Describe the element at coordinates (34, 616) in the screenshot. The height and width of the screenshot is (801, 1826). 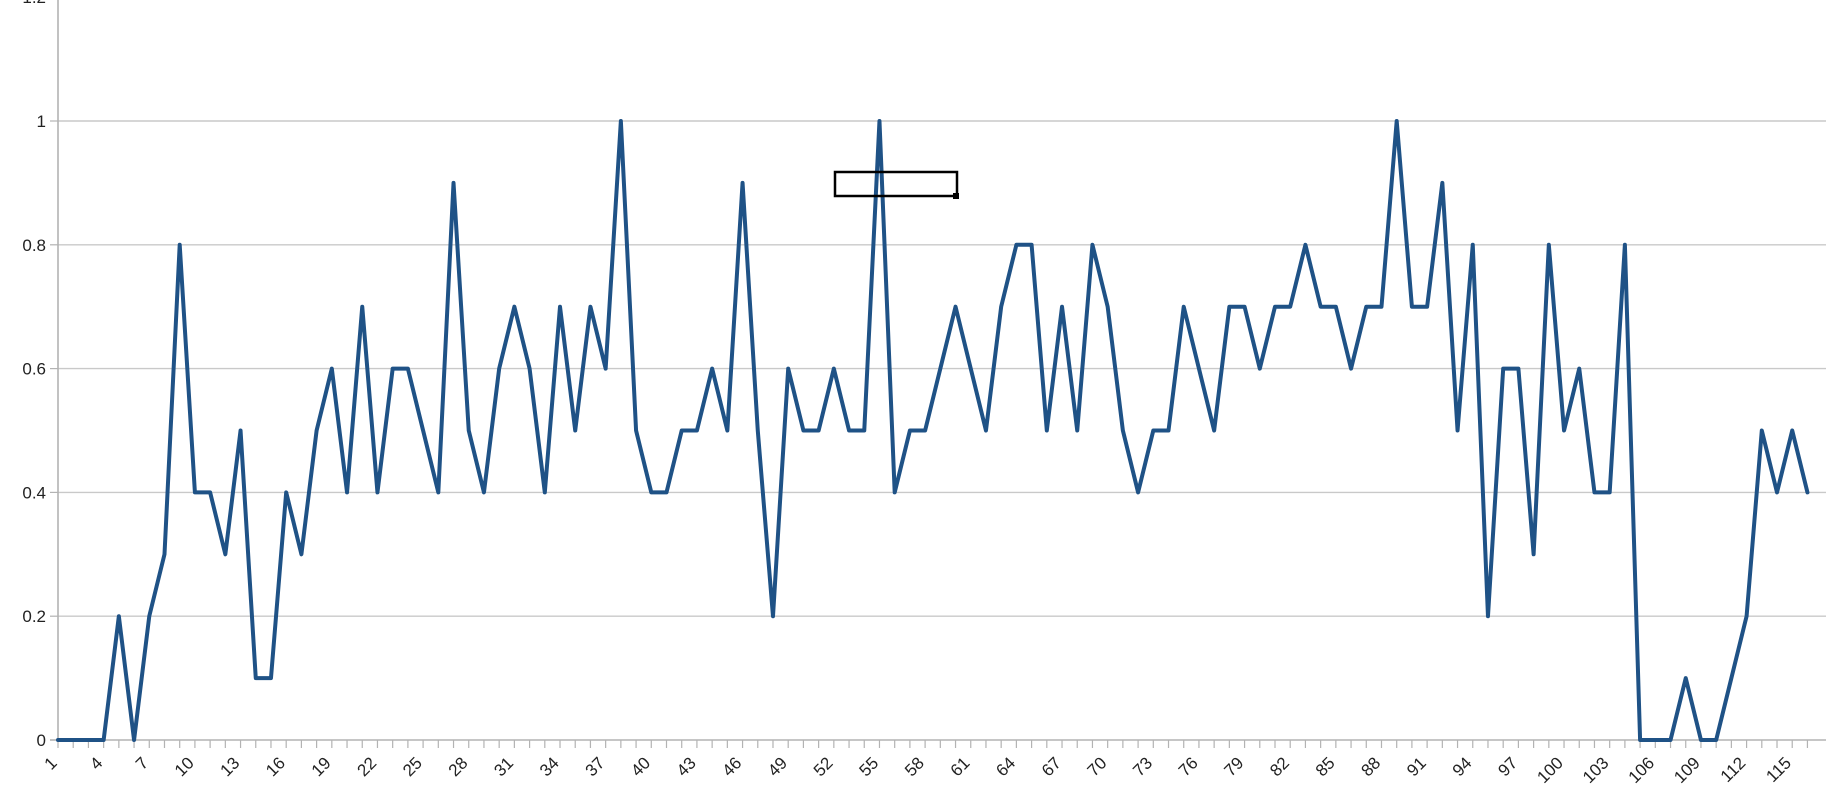
I see `y-tick-label: 0.2` at that location.